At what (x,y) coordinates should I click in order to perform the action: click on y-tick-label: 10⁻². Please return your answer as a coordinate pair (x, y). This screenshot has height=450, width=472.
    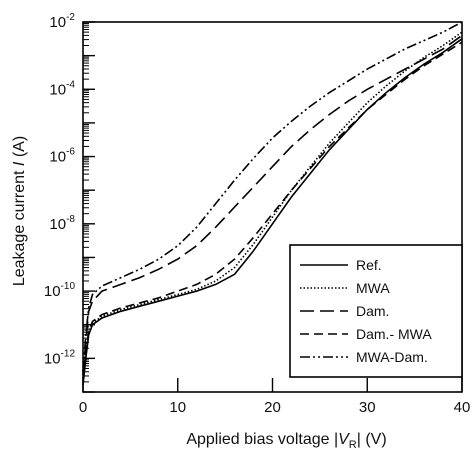
    Looking at the image, I should click on (62, 21).